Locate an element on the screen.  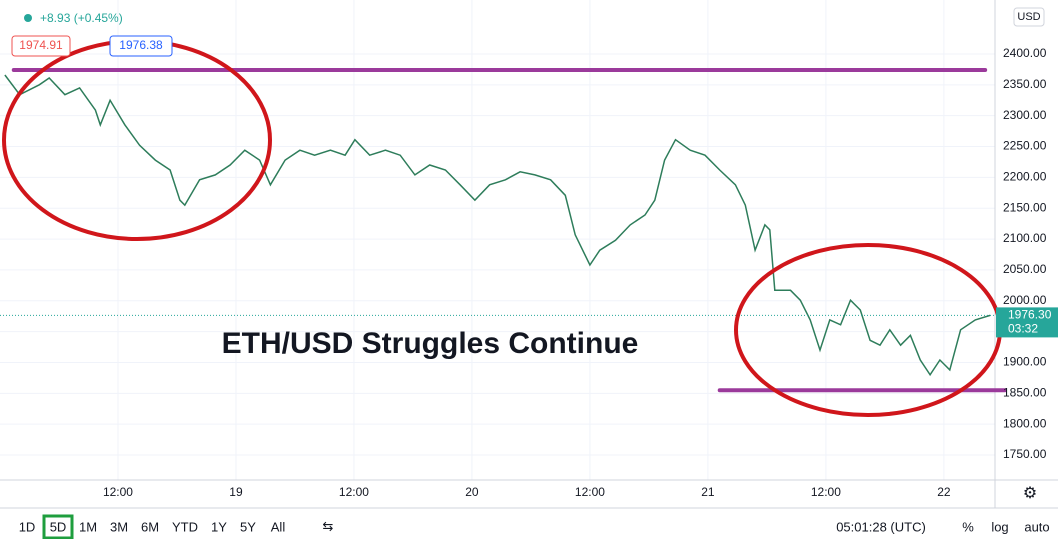
currency-box is located at coordinates (1029, 17).